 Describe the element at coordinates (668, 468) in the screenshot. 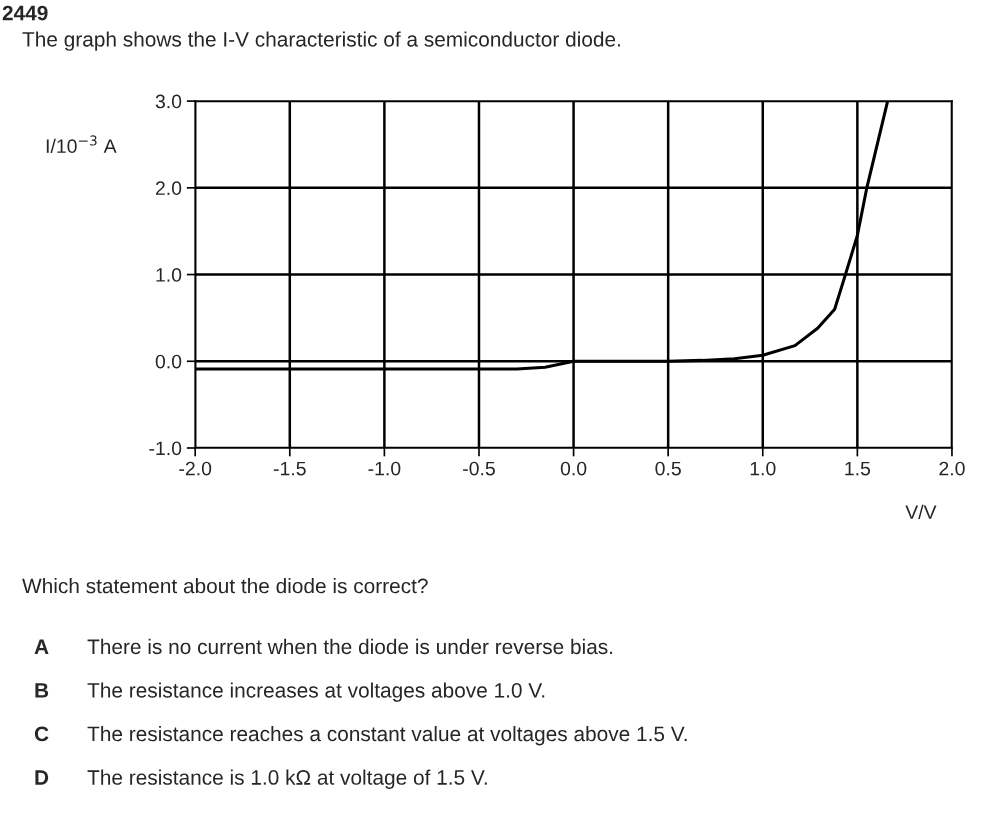

I see `x-tick-label: 0.5` at that location.